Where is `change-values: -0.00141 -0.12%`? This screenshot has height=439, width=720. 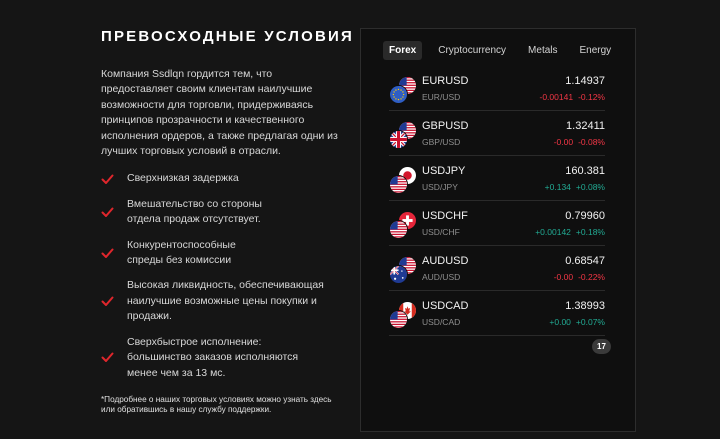 change-values: -0.00141 -0.12% is located at coordinates (570, 97).